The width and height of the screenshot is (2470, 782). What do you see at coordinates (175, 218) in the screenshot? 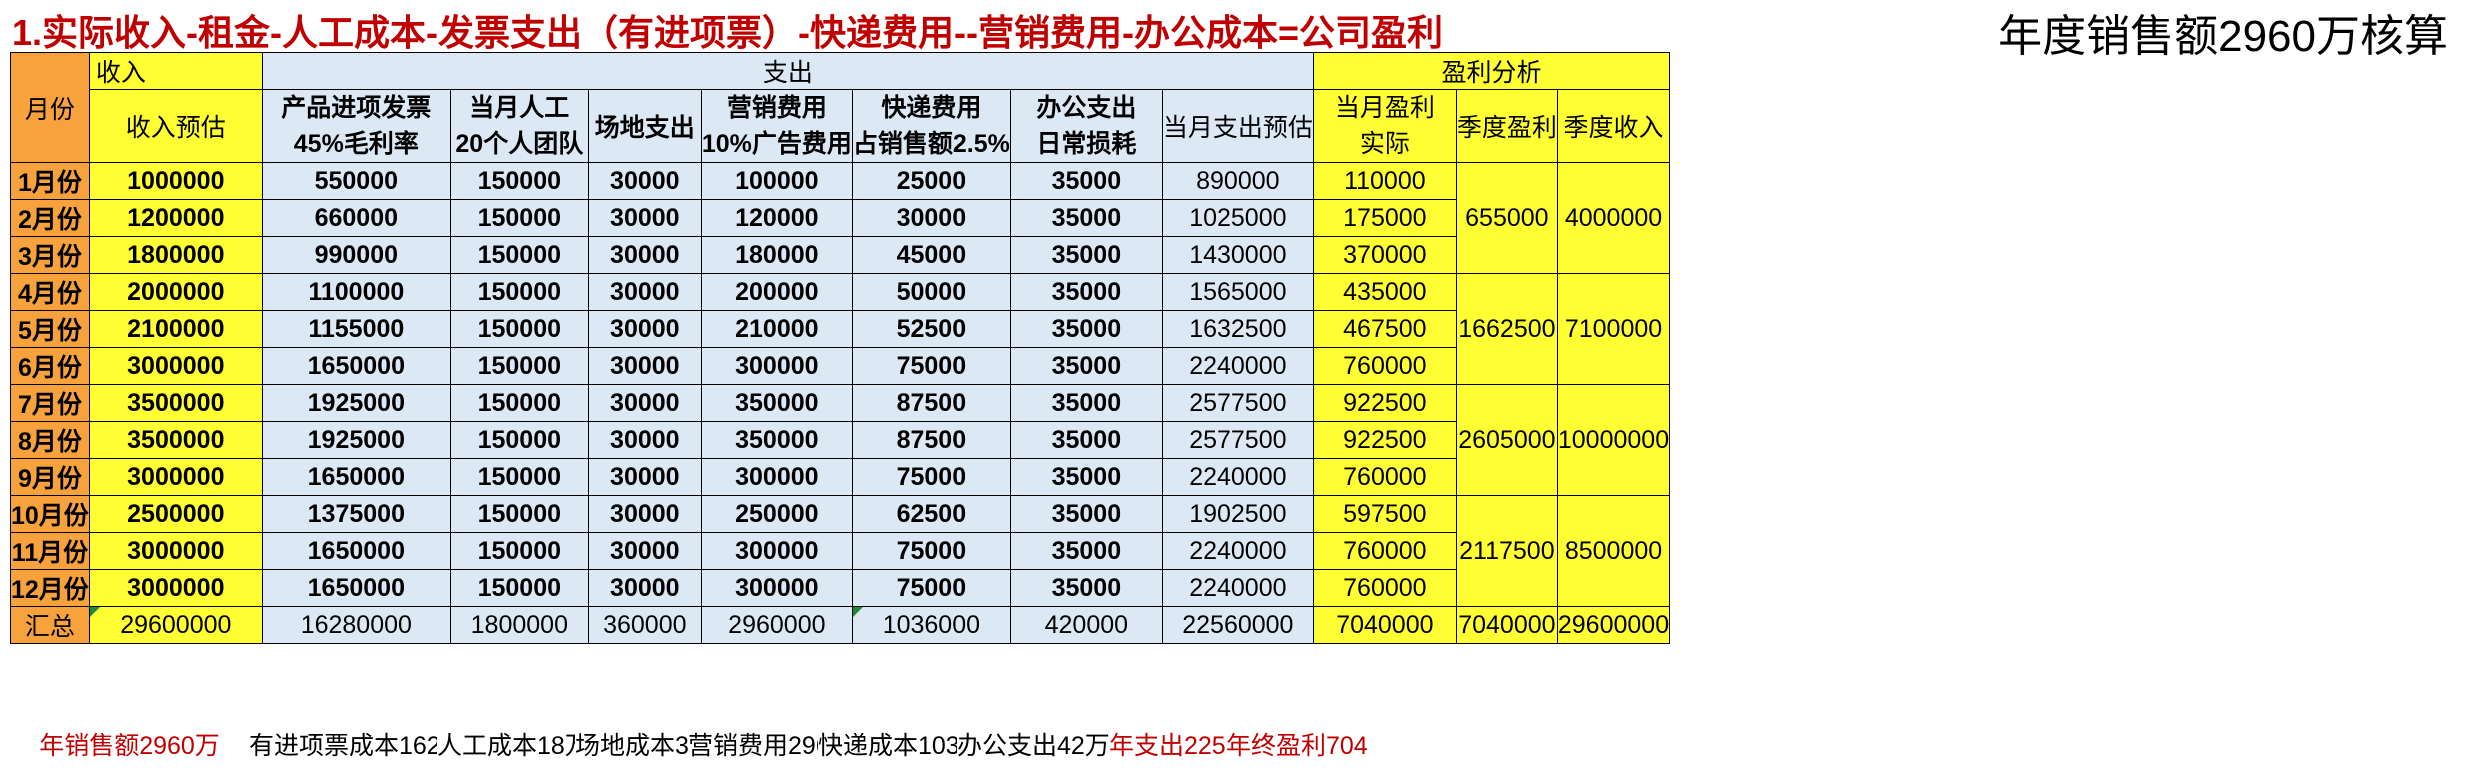
I see `income-cell: 1200000` at bounding box center [175, 218].